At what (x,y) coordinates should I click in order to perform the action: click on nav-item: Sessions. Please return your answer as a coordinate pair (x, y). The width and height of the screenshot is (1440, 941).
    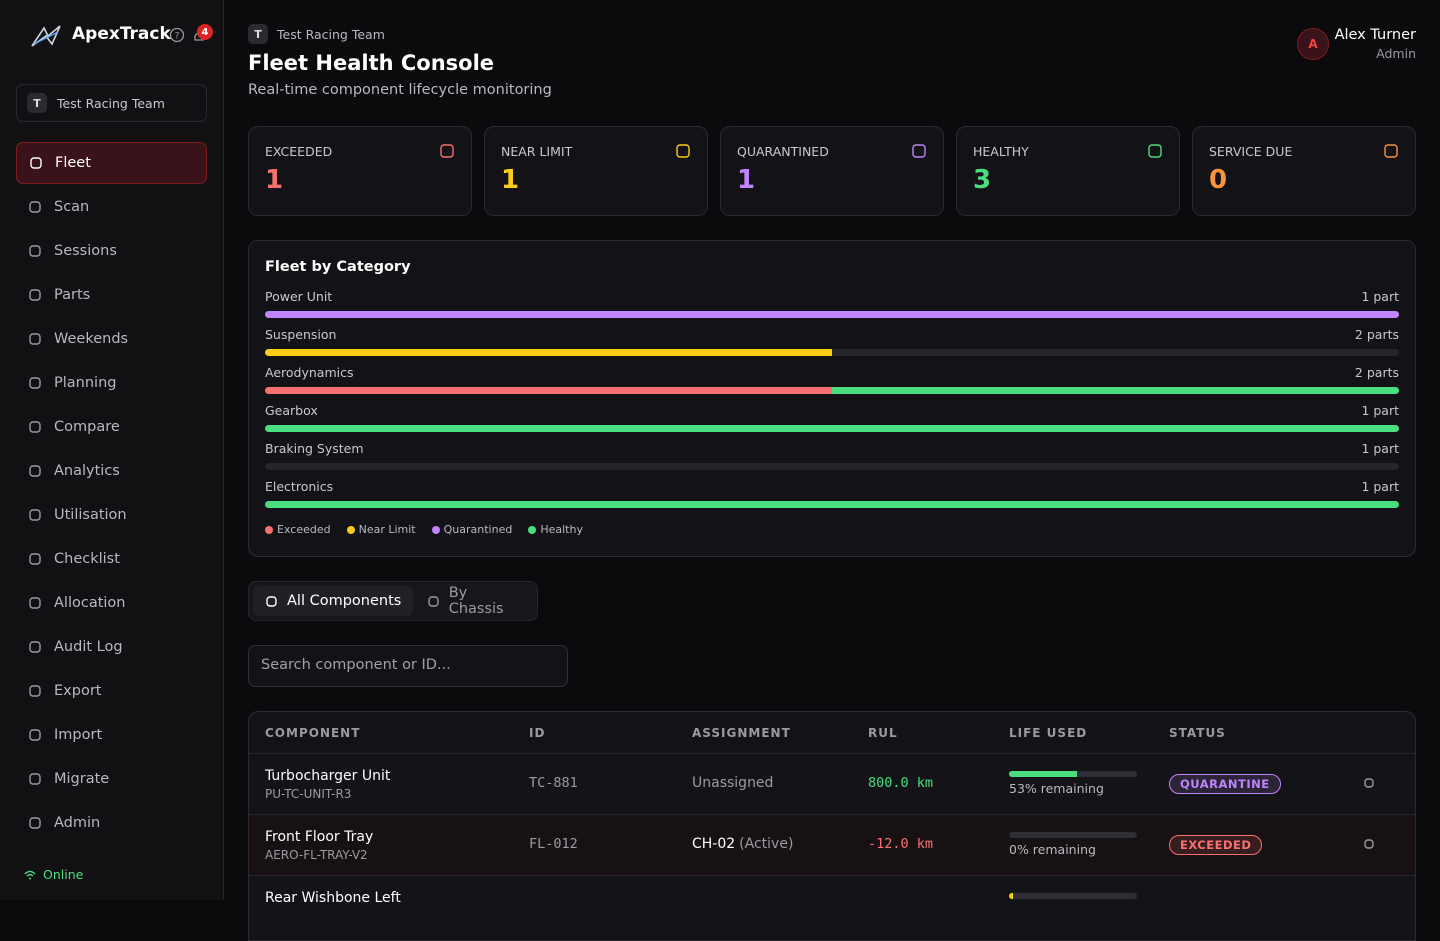
    Looking at the image, I should click on (111, 251).